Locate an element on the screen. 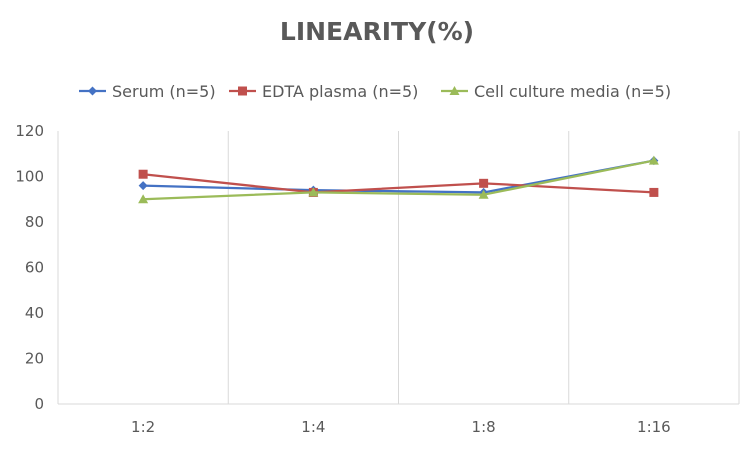 The height and width of the screenshot is (451, 755). series-group is located at coordinates (398, 179).